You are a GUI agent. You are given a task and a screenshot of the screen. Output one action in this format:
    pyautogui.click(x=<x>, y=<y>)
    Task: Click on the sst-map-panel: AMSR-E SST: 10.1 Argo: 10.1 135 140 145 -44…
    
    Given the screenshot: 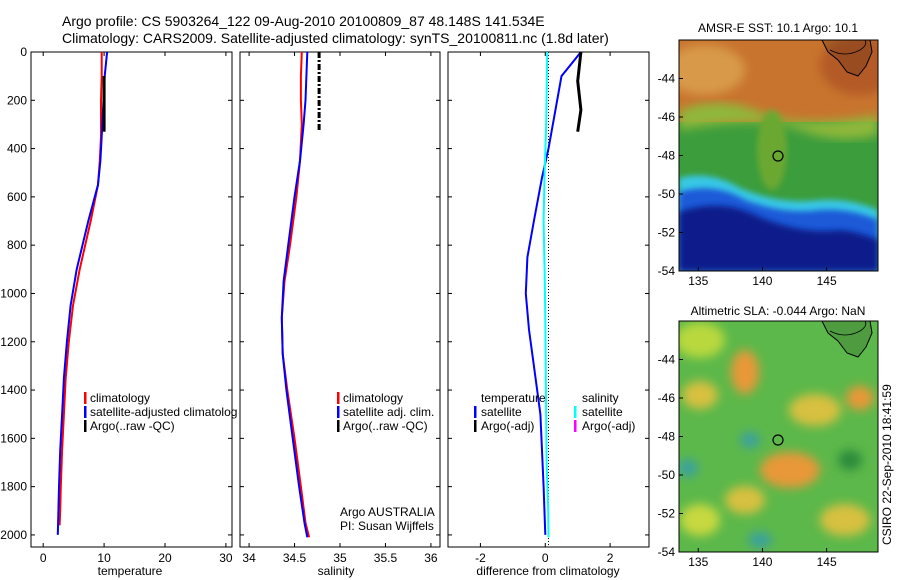 What is the action you would take?
    pyautogui.click(x=768, y=155)
    